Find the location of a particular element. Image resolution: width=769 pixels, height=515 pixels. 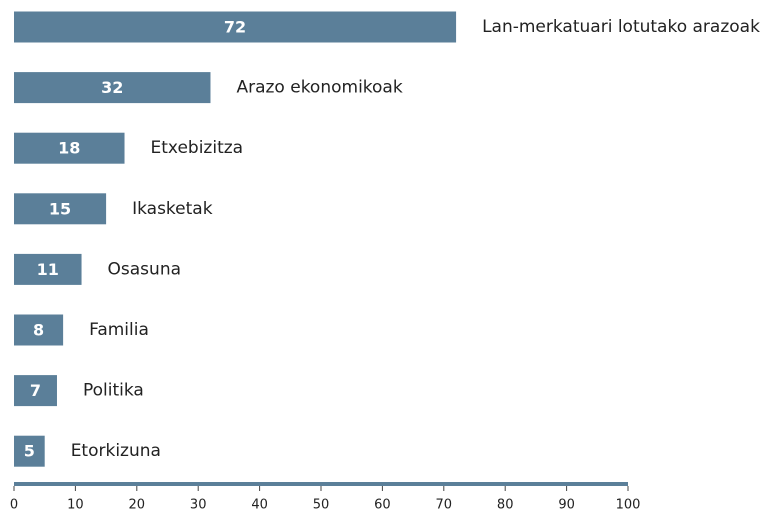

x-tick-label: 90 is located at coordinates (566, 505).